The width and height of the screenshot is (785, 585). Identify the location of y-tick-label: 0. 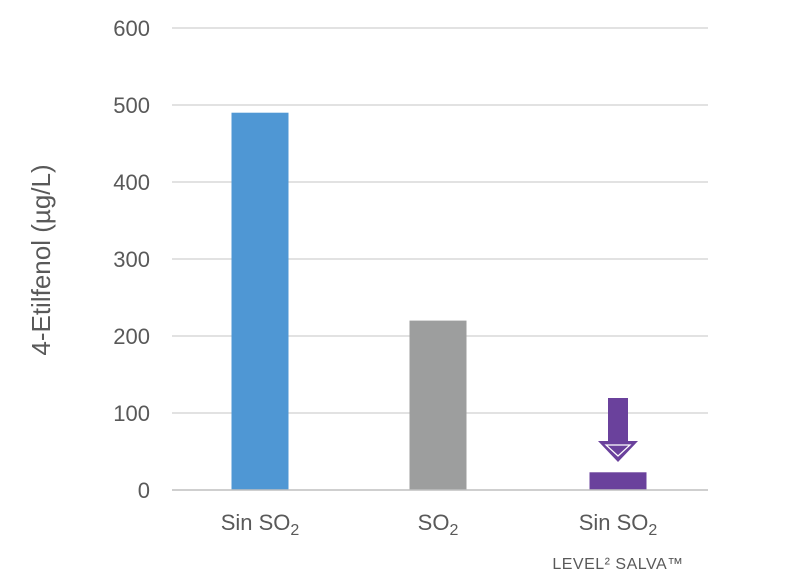
(144, 490).